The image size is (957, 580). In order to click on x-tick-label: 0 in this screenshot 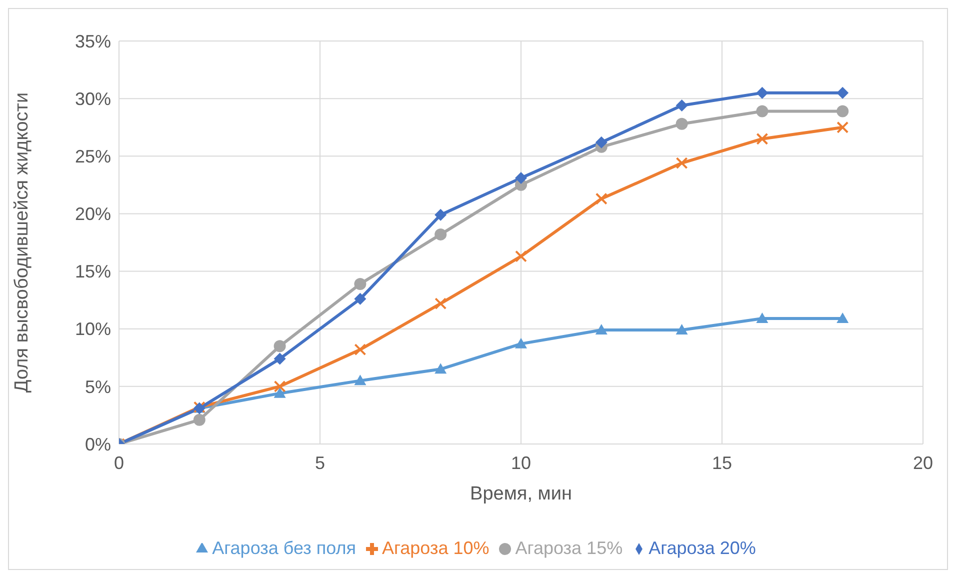, I will do `click(119, 462)`.